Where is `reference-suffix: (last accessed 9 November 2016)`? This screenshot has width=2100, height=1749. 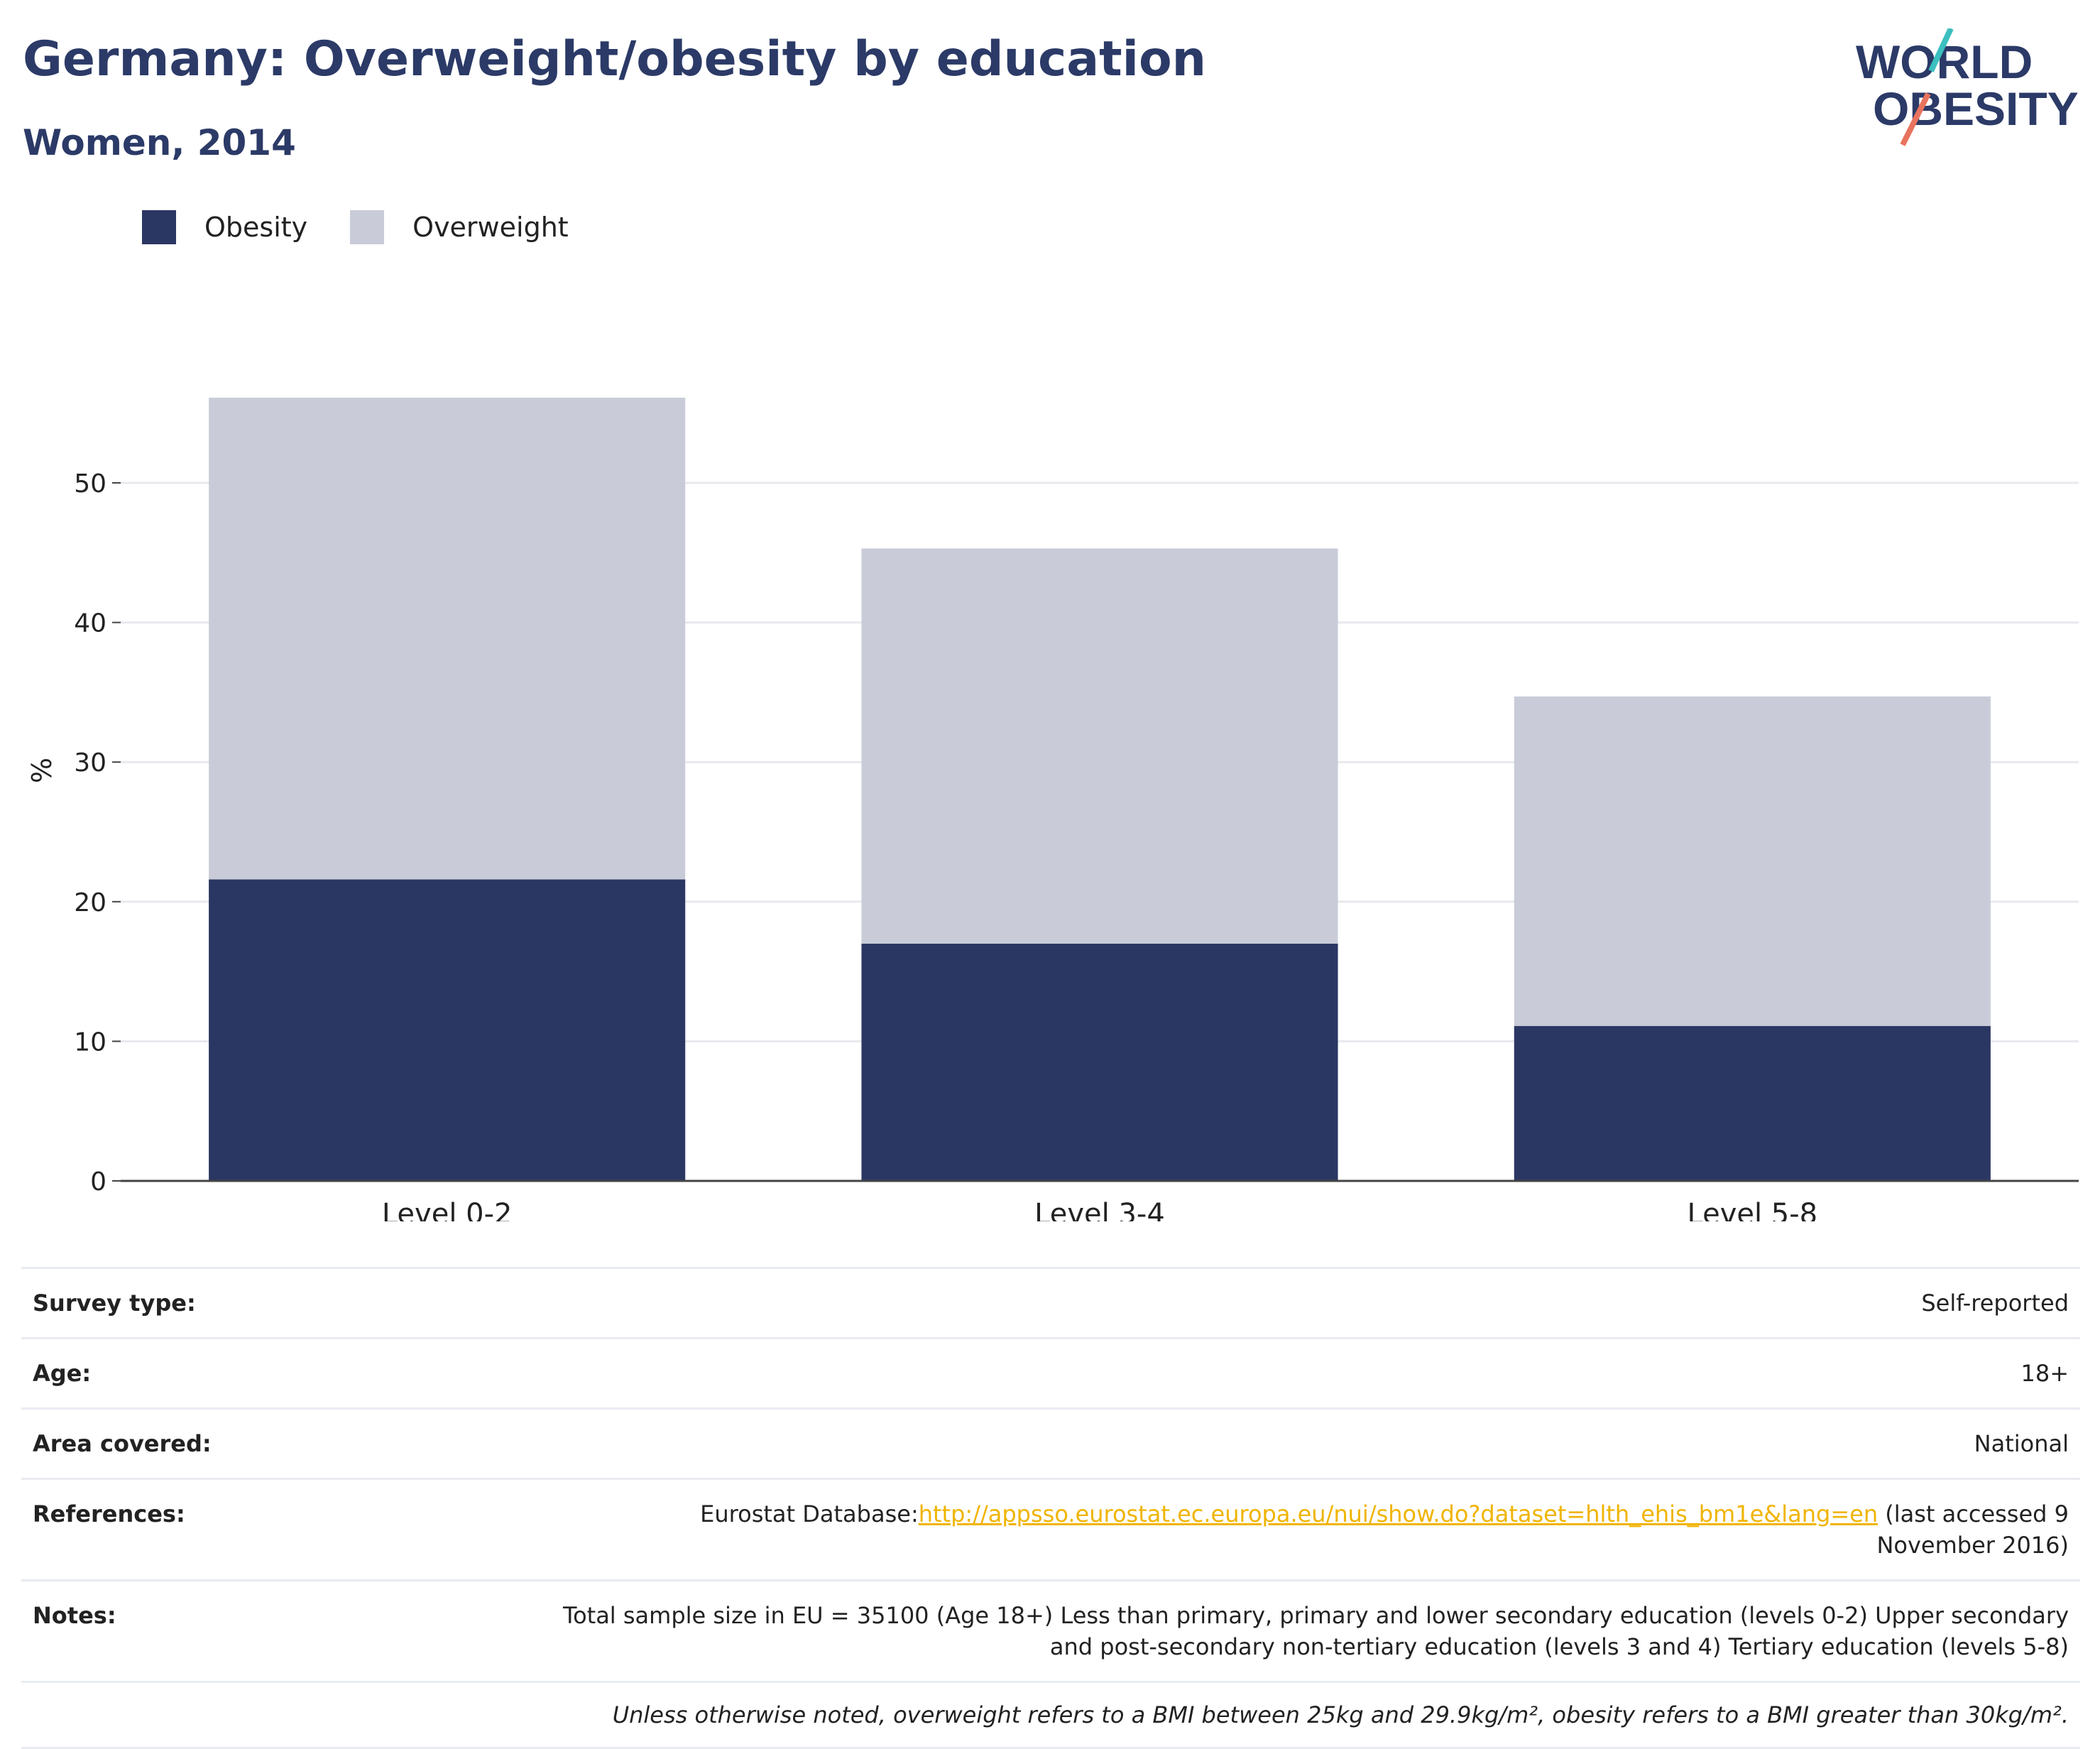 reference-suffix: (last accessed 9 November 2016) is located at coordinates (1972, 1529).